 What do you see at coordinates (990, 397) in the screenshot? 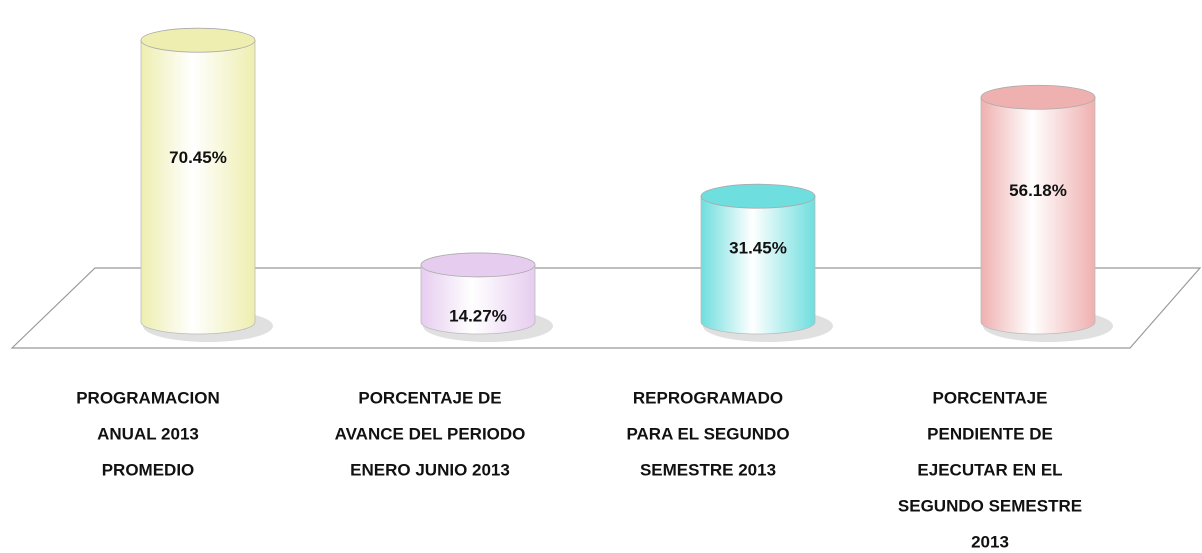
I see `x-tick-label: PORCENTAJE` at bounding box center [990, 397].